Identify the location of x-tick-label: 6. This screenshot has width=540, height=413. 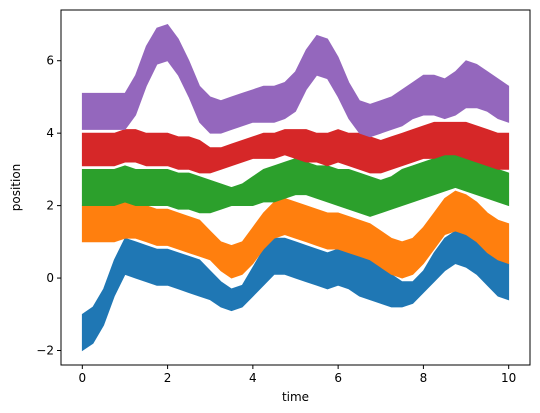
(338, 378).